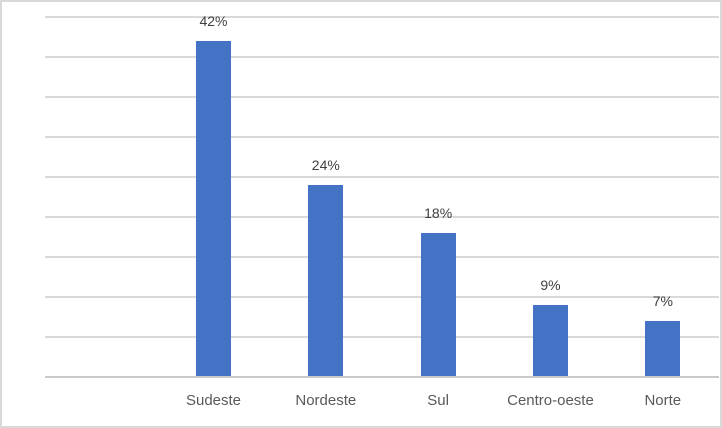 The width and height of the screenshot is (722, 428). Describe the element at coordinates (662, 301) in the screenshot. I see `bar-value-label: 7%` at that location.